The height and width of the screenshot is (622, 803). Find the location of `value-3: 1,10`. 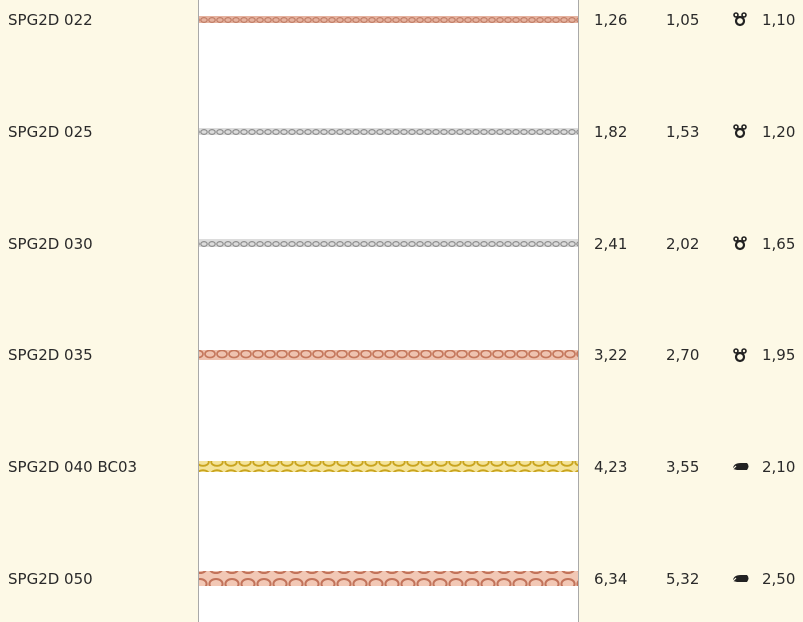

value-3: 1,10 is located at coordinates (779, 20).